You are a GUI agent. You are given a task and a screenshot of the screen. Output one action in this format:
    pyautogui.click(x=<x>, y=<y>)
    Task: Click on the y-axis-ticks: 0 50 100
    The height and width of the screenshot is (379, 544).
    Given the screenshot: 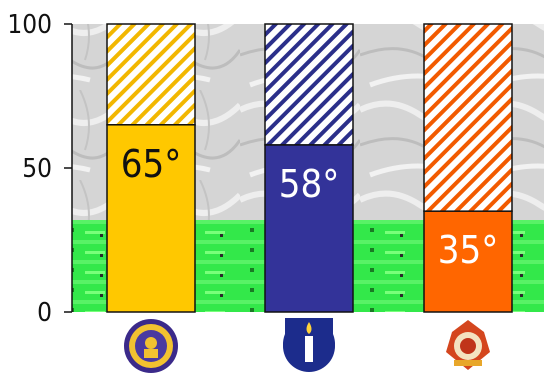 What is the action you would take?
    pyautogui.click(x=39, y=169)
    